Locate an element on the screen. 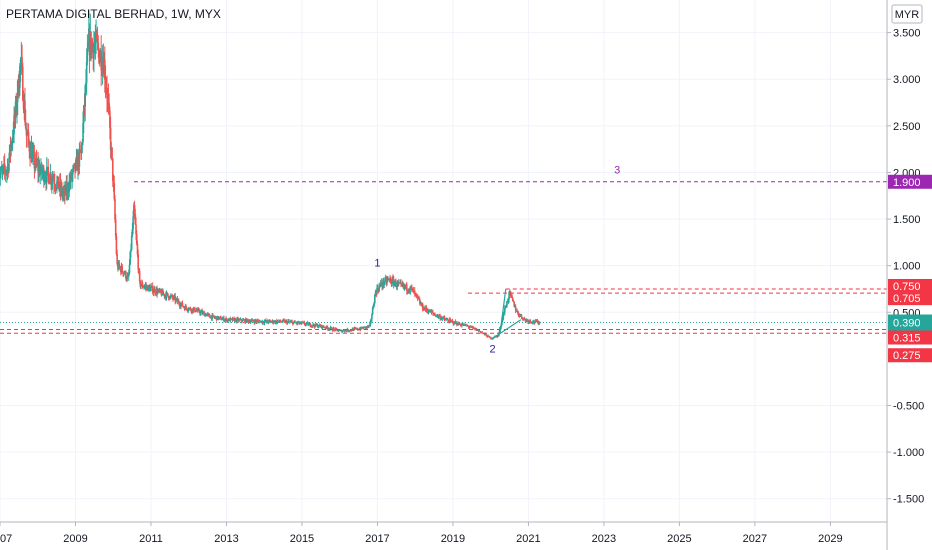 The width and height of the screenshot is (932, 550). price-label-0705-bg is located at coordinates (910, 298).